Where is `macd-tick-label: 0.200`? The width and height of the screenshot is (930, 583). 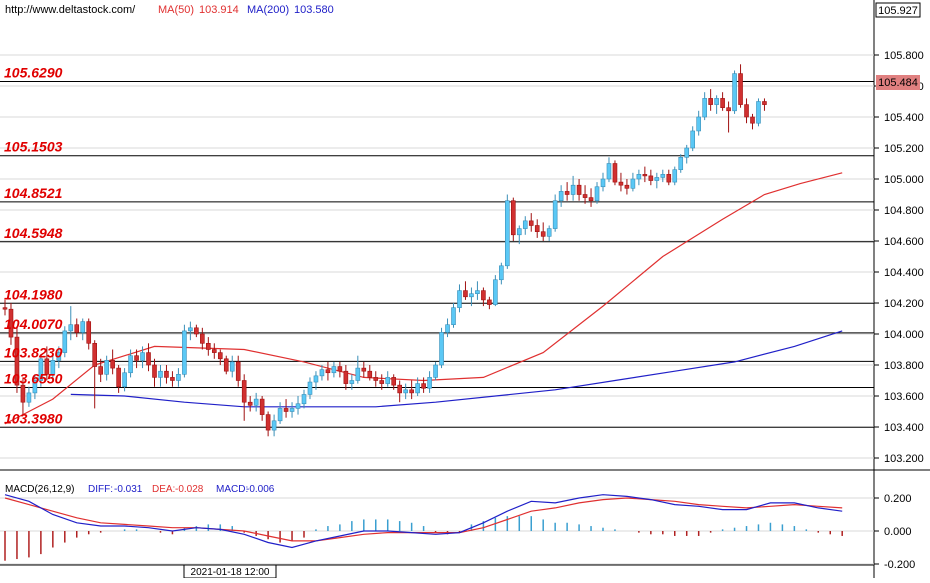
macd-tick-label: 0.200 is located at coordinates (898, 499).